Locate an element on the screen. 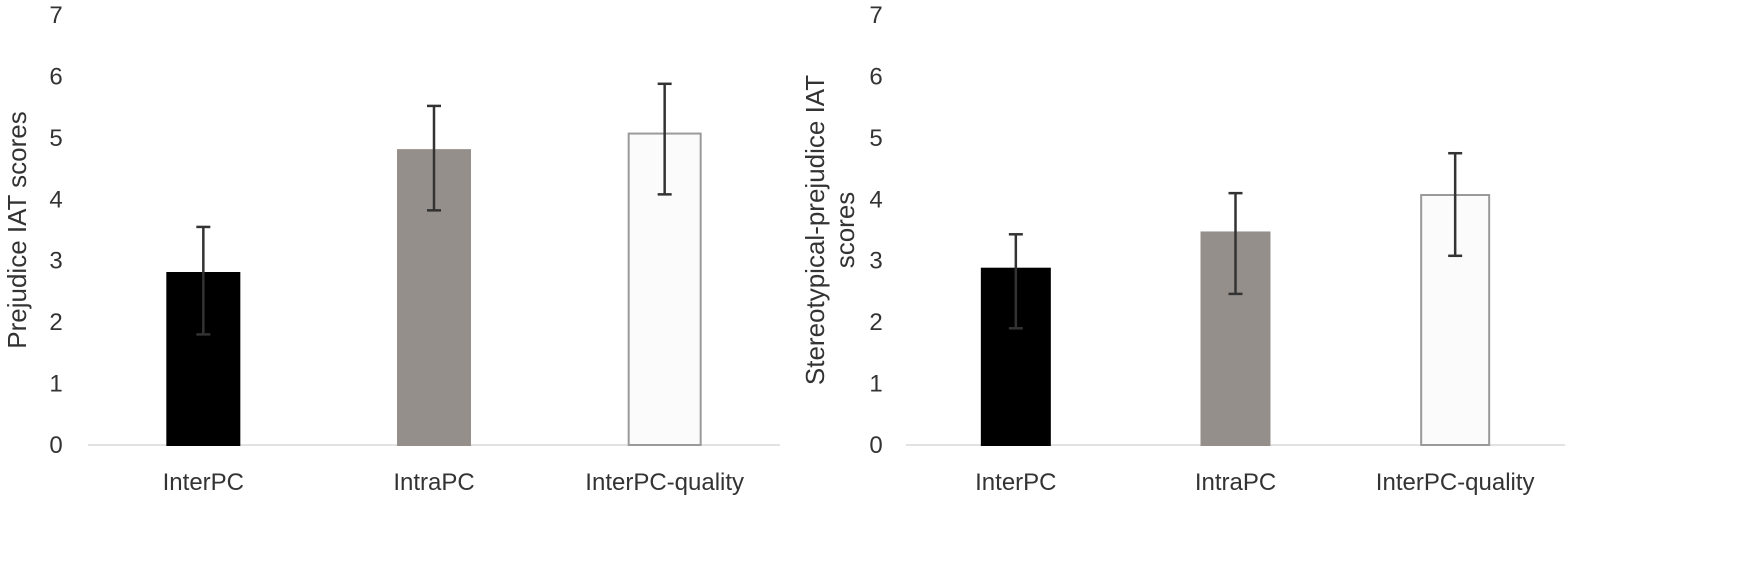  y-axis-label: Stereotypical-prejudice IATscores is located at coordinates (830, 230).